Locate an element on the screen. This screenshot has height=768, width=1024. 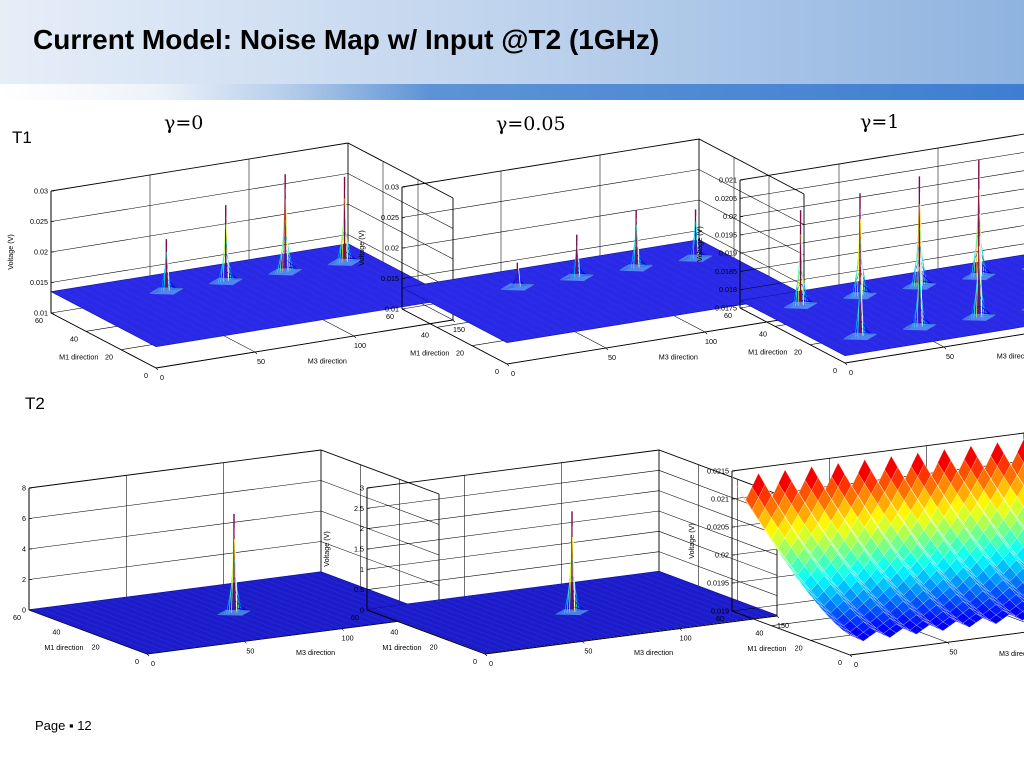
x-tick-label: 100 is located at coordinates (711, 341).